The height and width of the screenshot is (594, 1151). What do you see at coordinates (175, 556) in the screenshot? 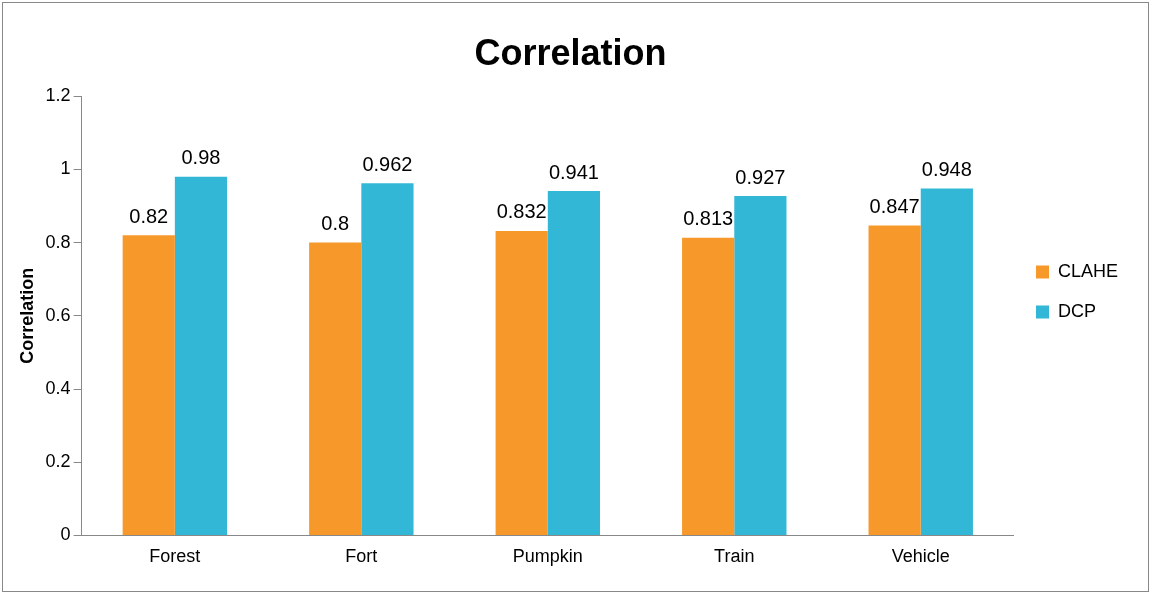
I see `x-tick-label: Forest` at bounding box center [175, 556].